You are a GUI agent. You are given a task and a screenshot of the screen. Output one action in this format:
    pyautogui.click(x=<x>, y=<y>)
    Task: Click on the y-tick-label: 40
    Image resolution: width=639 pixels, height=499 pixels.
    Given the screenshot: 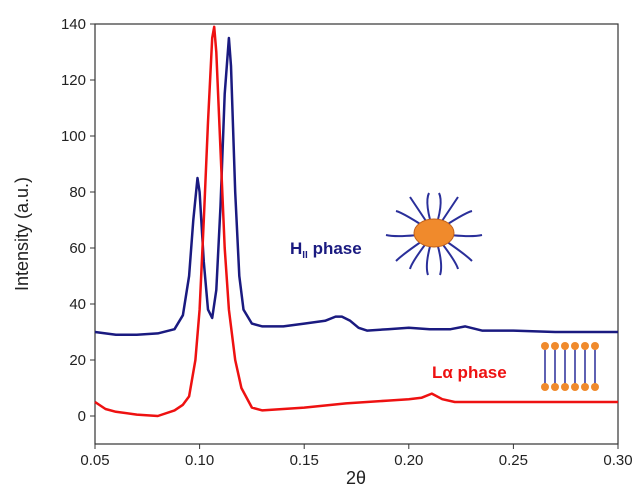 What is the action you would take?
    pyautogui.click(x=77, y=304)
    